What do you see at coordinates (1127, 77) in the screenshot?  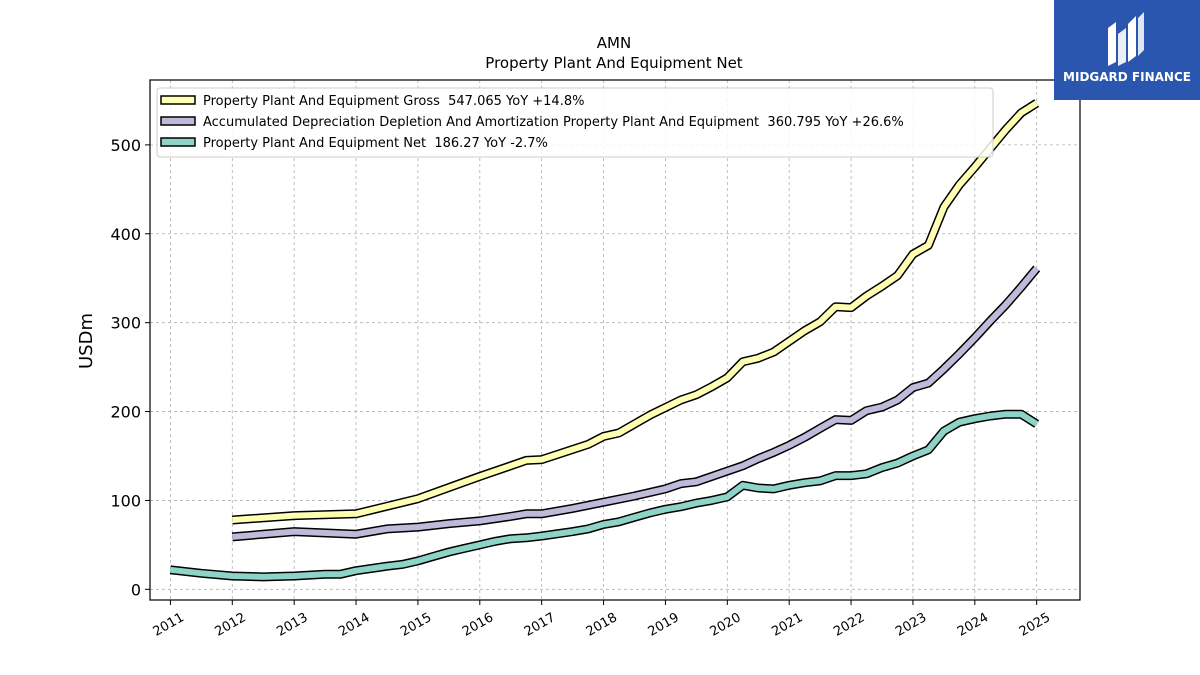 I see `brand-name: MIDGARD FINANCE` at bounding box center [1127, 77].